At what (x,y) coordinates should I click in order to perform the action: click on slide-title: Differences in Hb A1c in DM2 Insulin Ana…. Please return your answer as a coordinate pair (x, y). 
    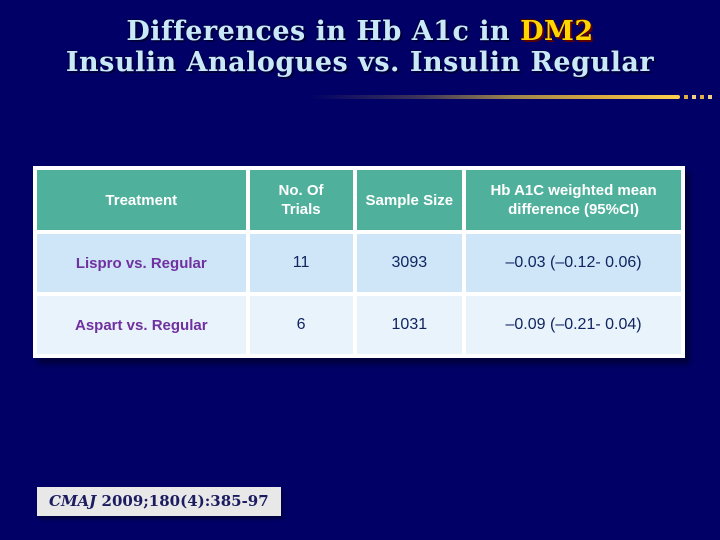
    Looking at the image, I should click on (360, 47).